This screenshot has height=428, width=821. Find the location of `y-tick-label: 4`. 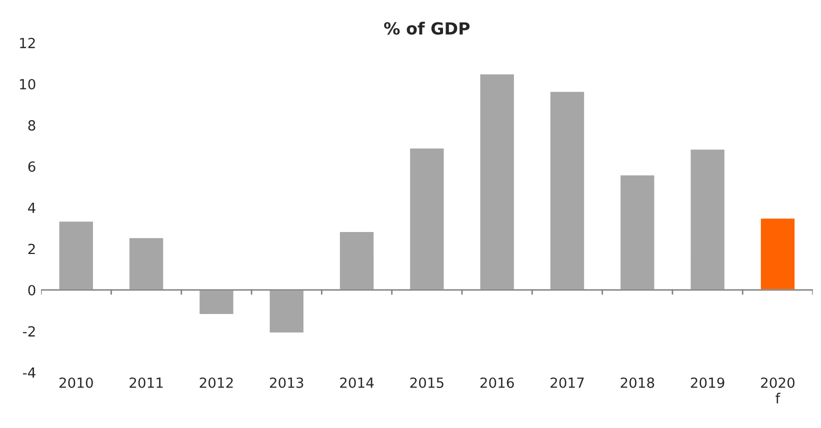

y-tick-label: 4 is located at coordinates (32, 207).